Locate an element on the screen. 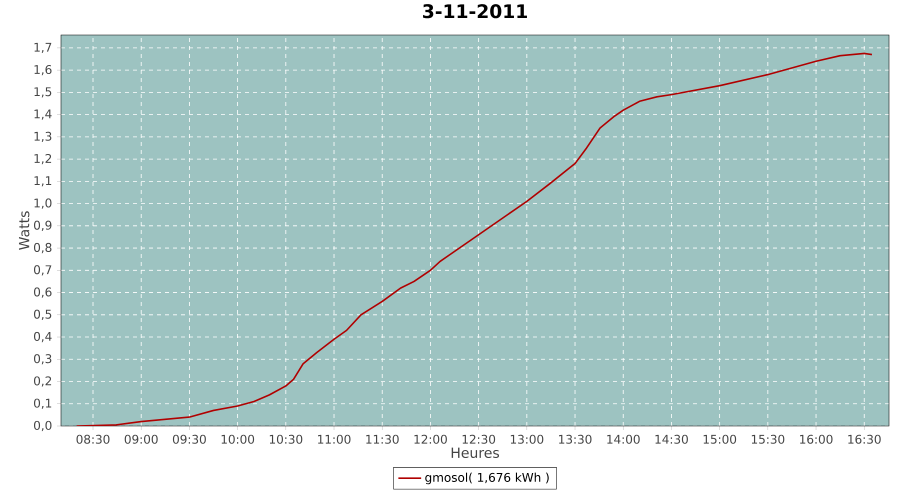  y-tick-label: 1,4 is located at coordinates (43, 115).